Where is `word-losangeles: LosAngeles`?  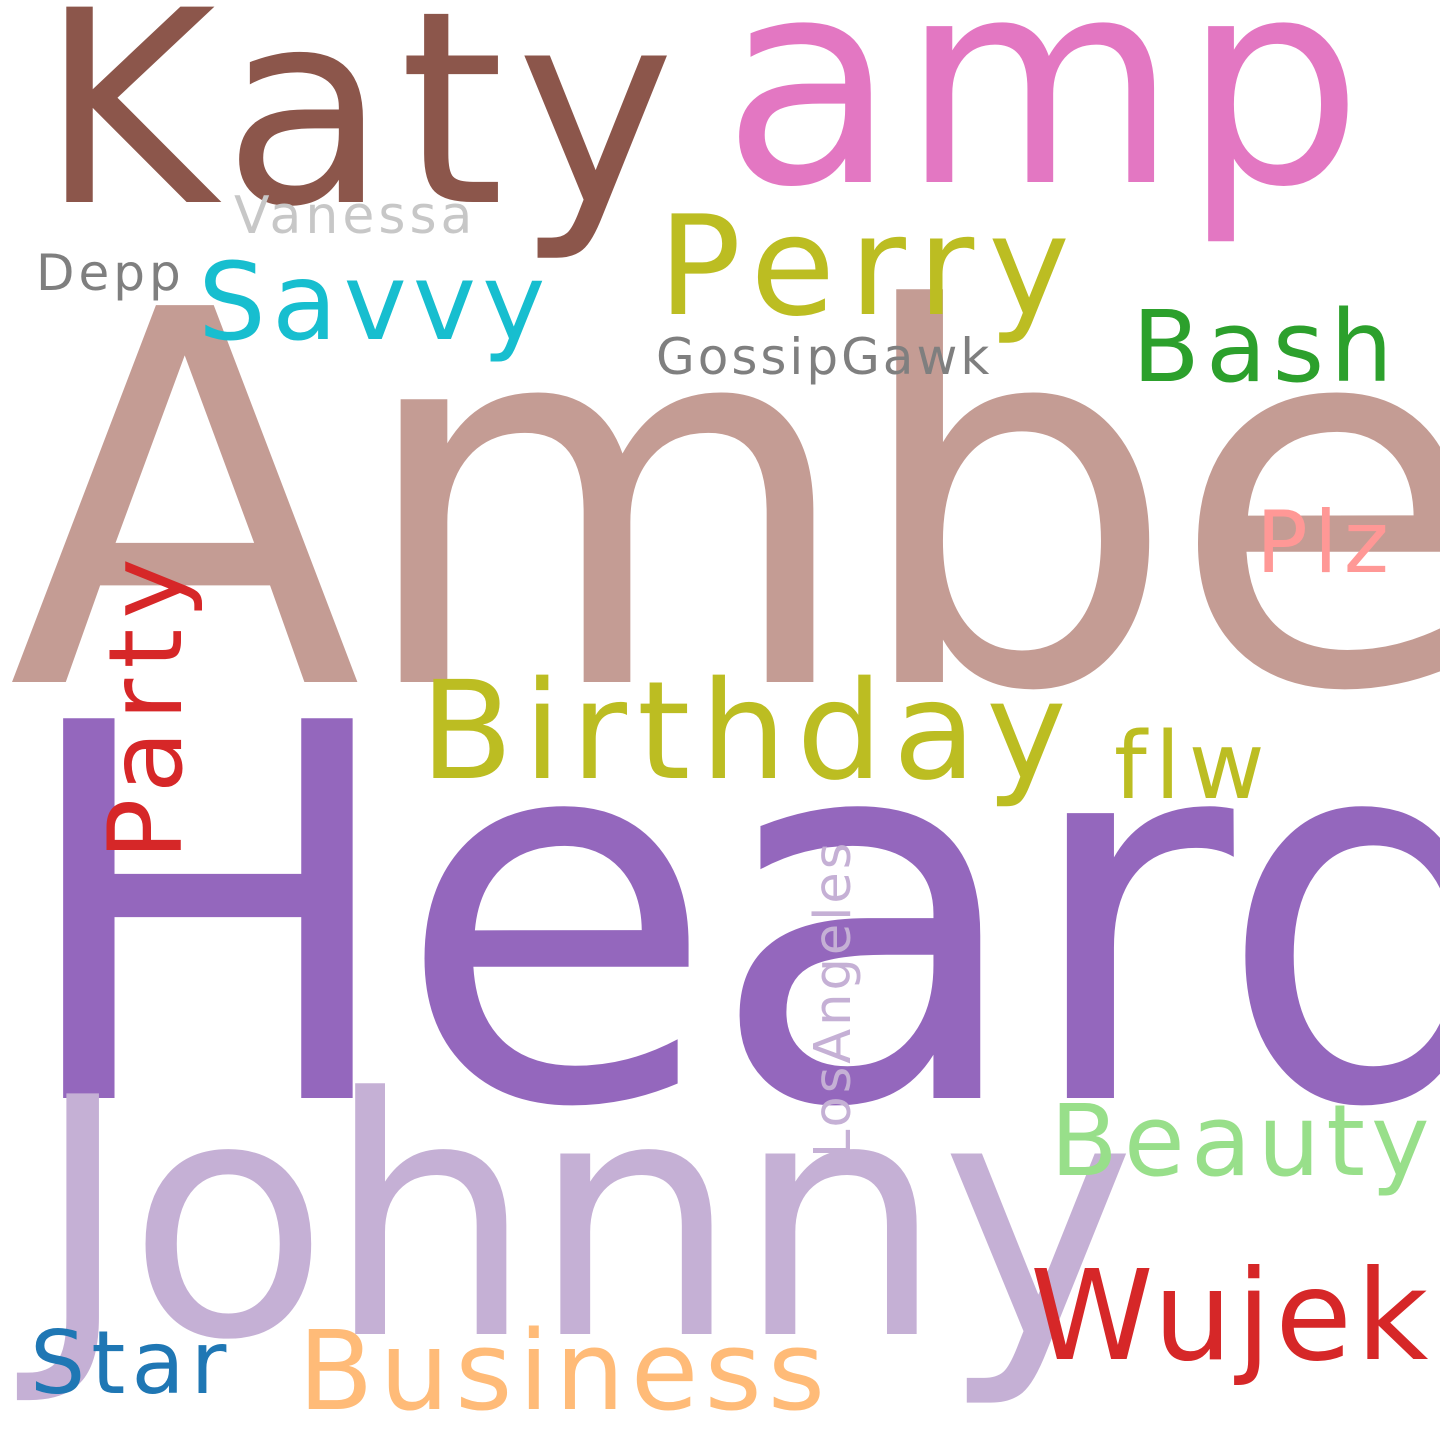 word-losangeles: LosAngeles is located at coordinates (833, 998).